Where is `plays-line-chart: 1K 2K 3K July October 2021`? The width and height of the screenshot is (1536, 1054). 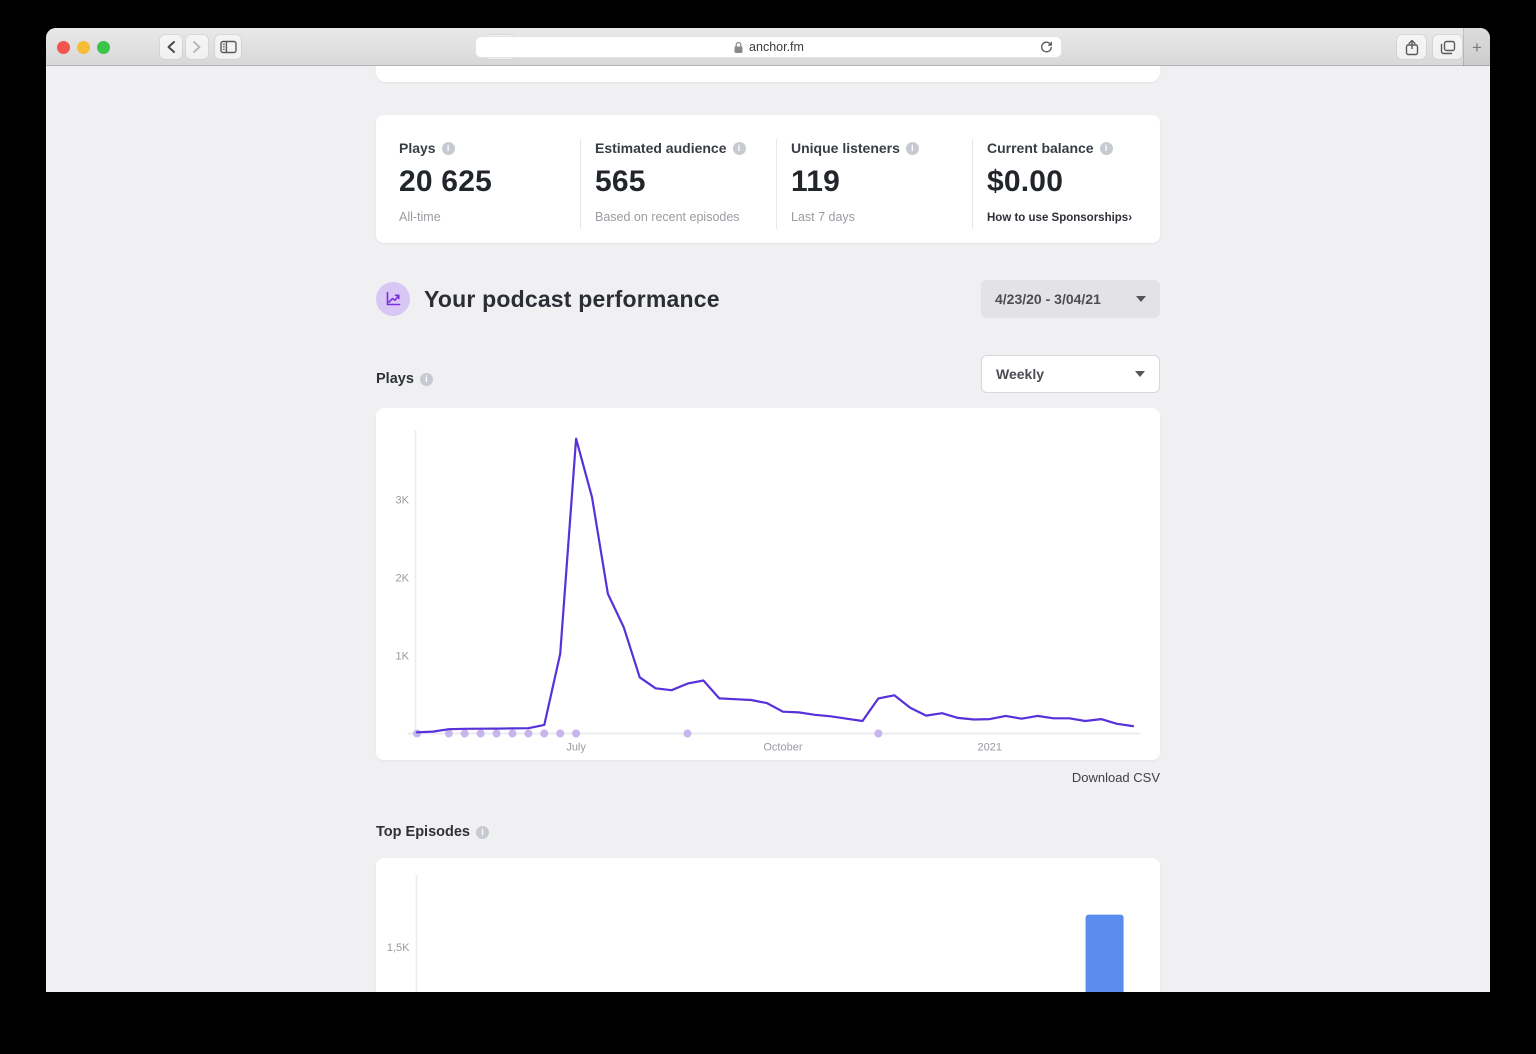 plays-line-chart: 1K 2K 3K July October 2021 is located at coordinates (768, 592).